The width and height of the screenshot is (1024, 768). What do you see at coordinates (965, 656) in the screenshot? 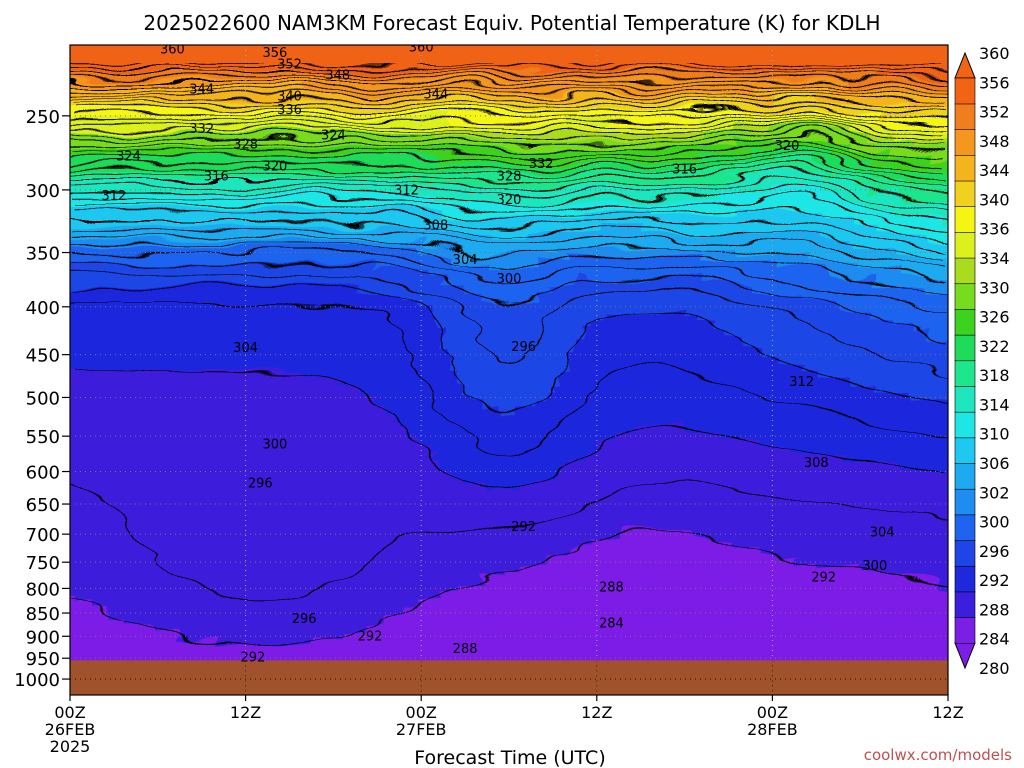
I see `colorbar-arrow-bottom` at bounding box center [965, 656].